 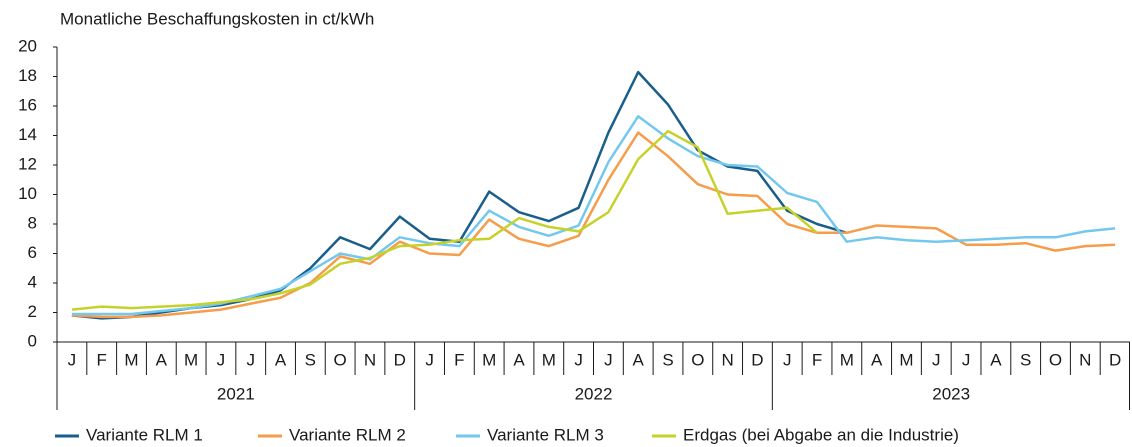 What do you see at coordinates (27, 134) in the screenshot?
I see `y-tick-label: 14` at bounding box center [27, 134].